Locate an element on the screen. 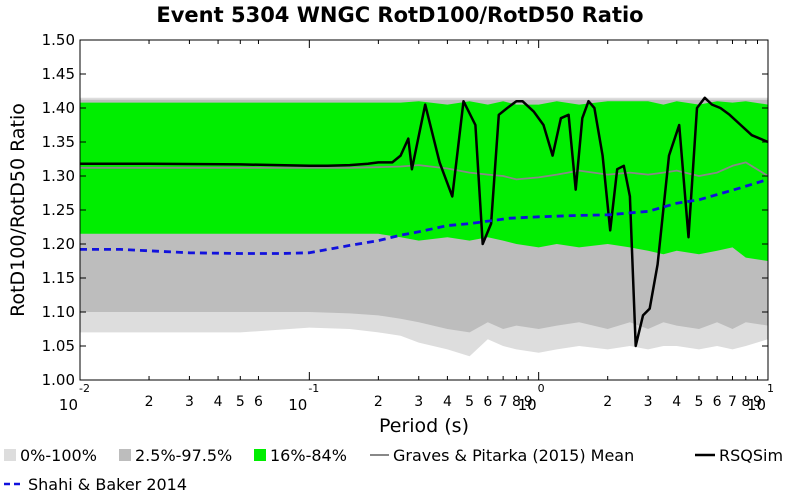  legend-label-rsqsim: RSQSim is located at coordinates (751, 455).